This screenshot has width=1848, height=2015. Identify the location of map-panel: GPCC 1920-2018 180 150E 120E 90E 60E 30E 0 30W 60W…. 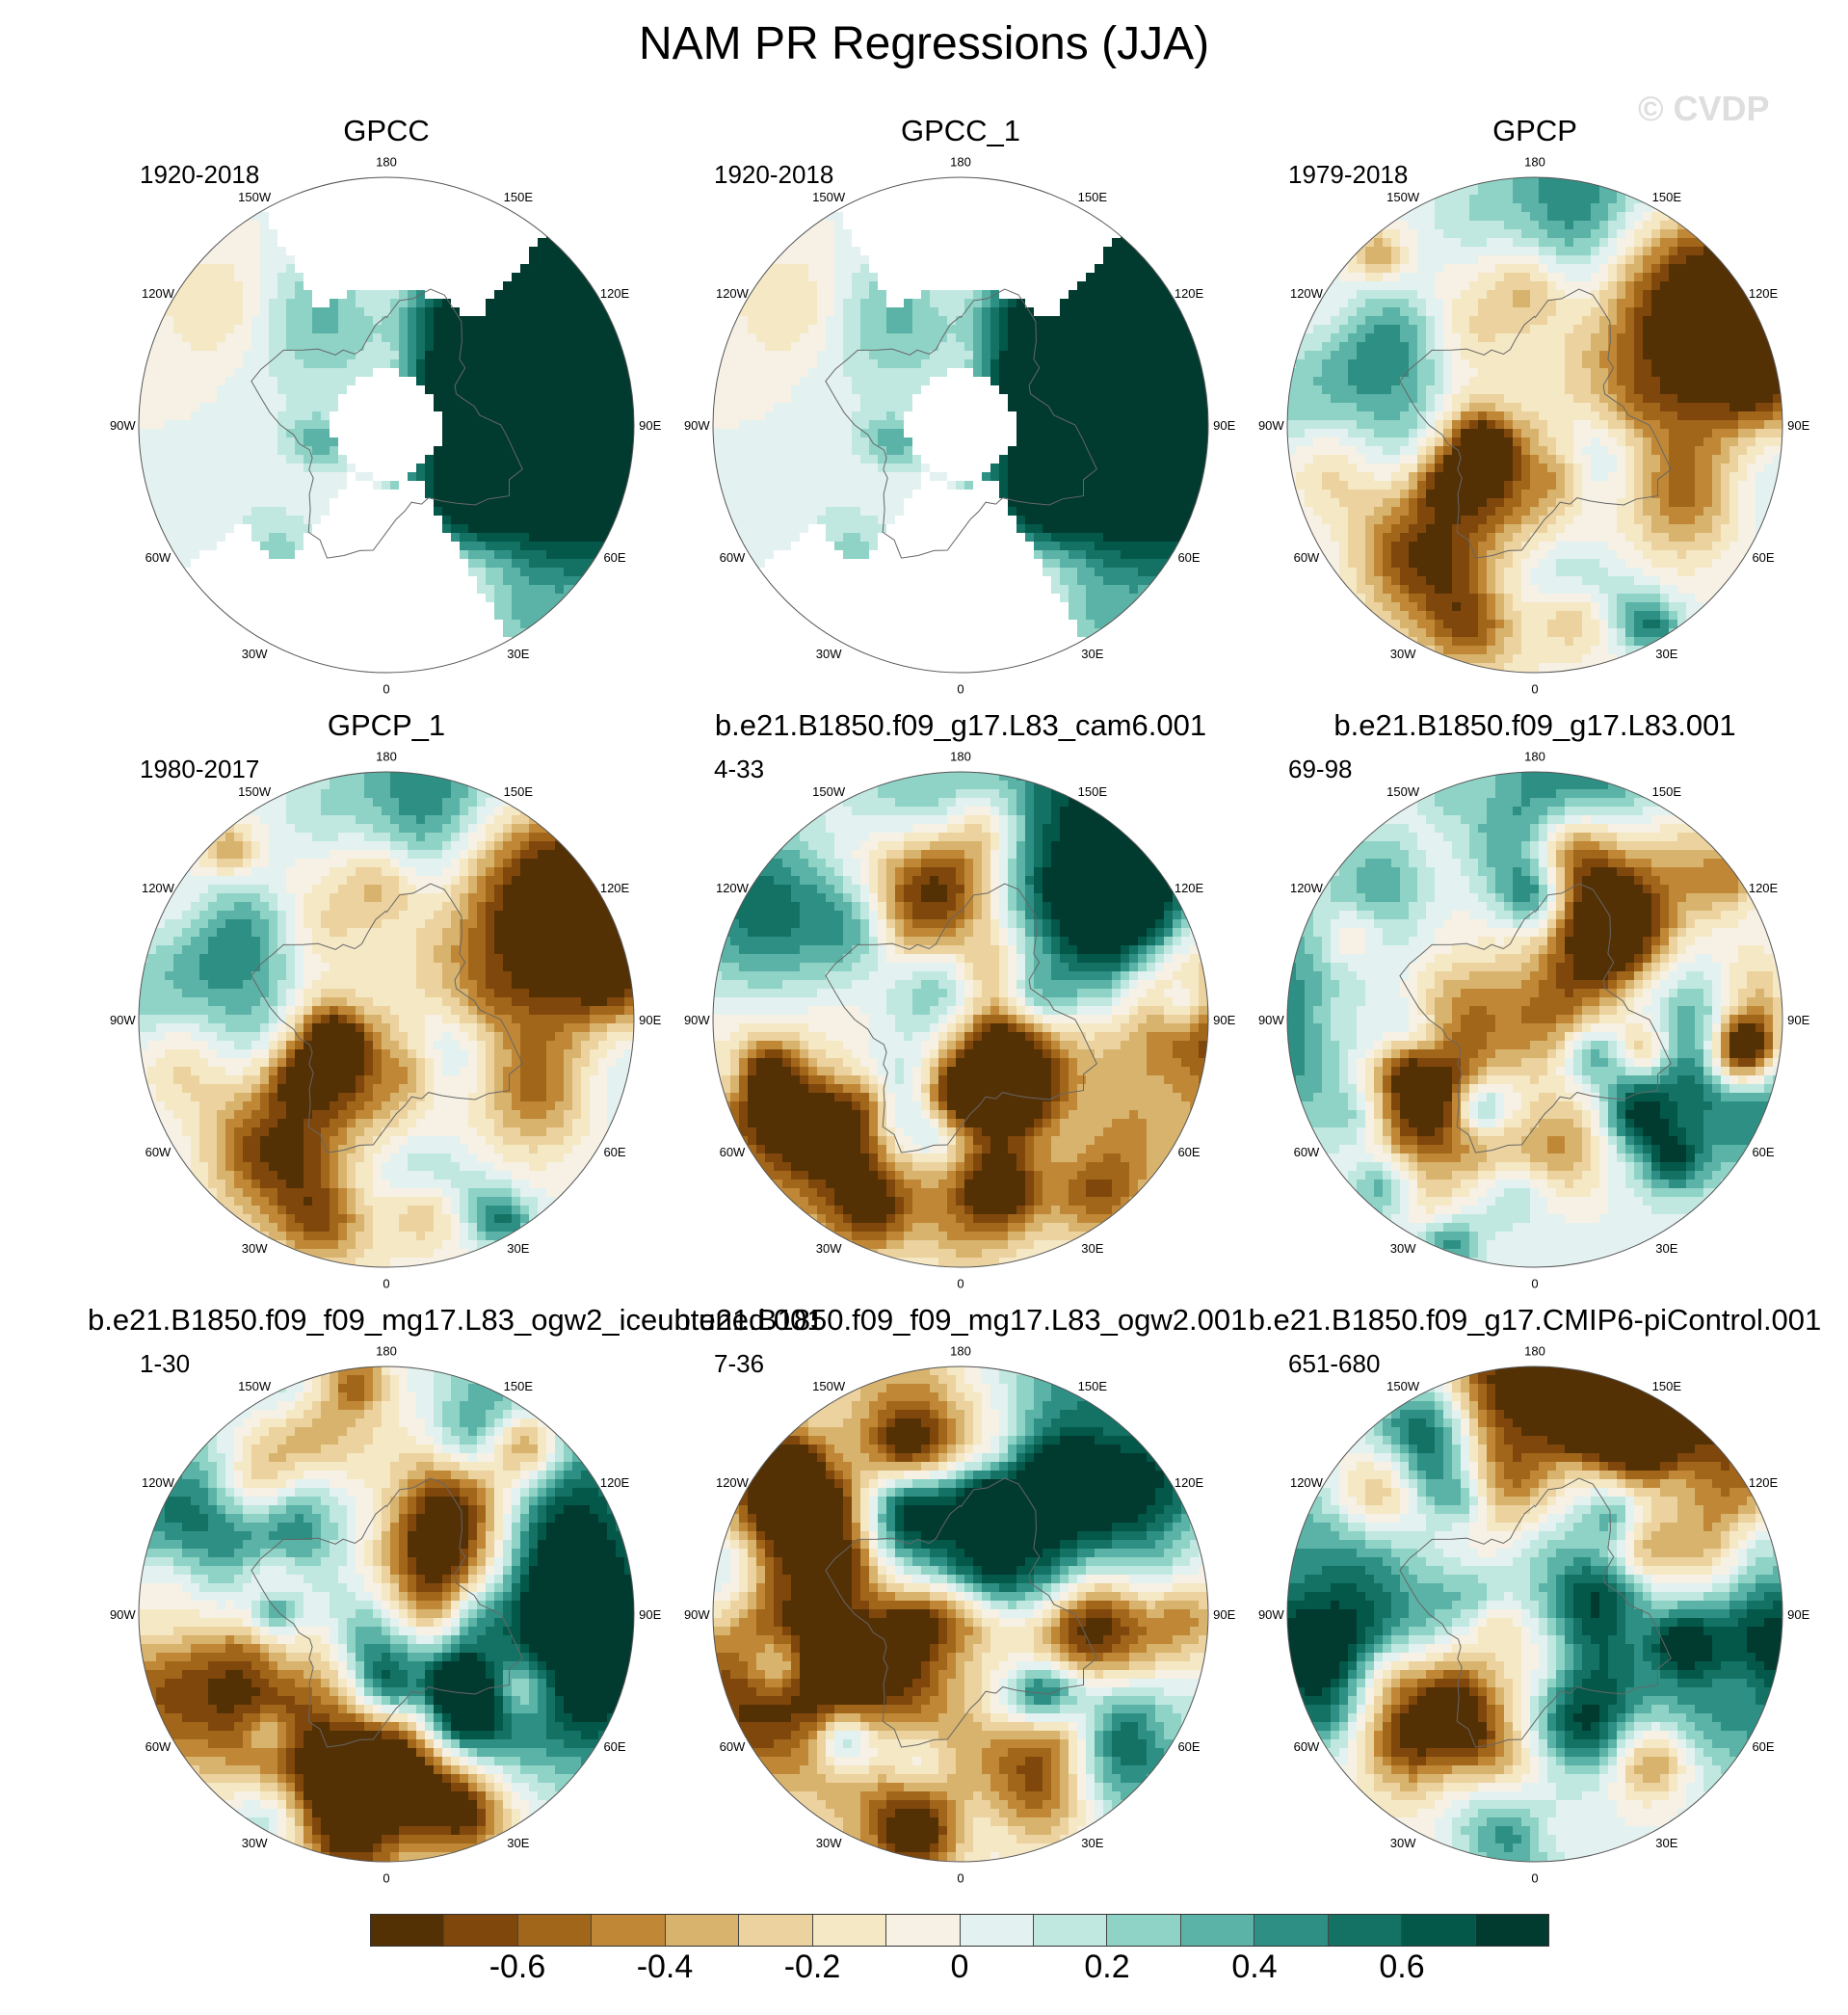
(423, 412).